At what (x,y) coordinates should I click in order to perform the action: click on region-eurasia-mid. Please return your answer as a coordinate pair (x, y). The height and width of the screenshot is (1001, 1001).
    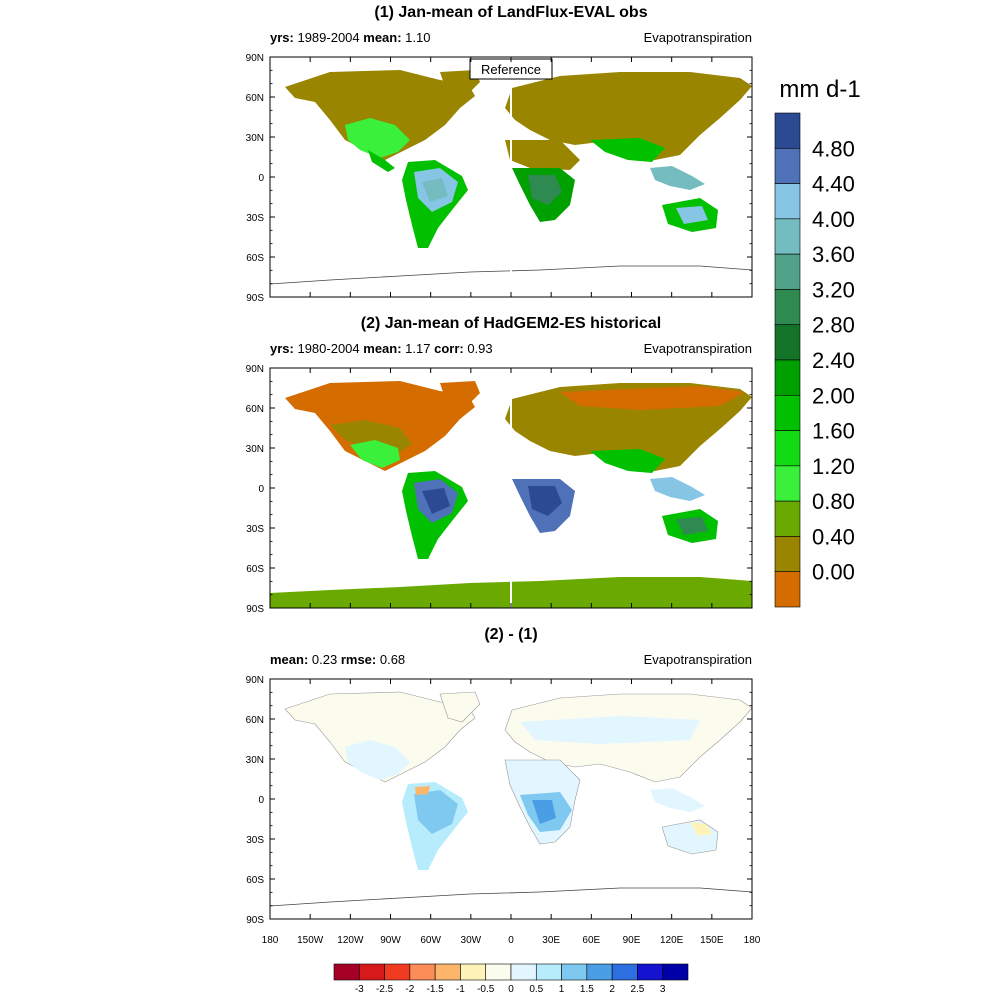
    Looking at the image, I should click on (610, 730).